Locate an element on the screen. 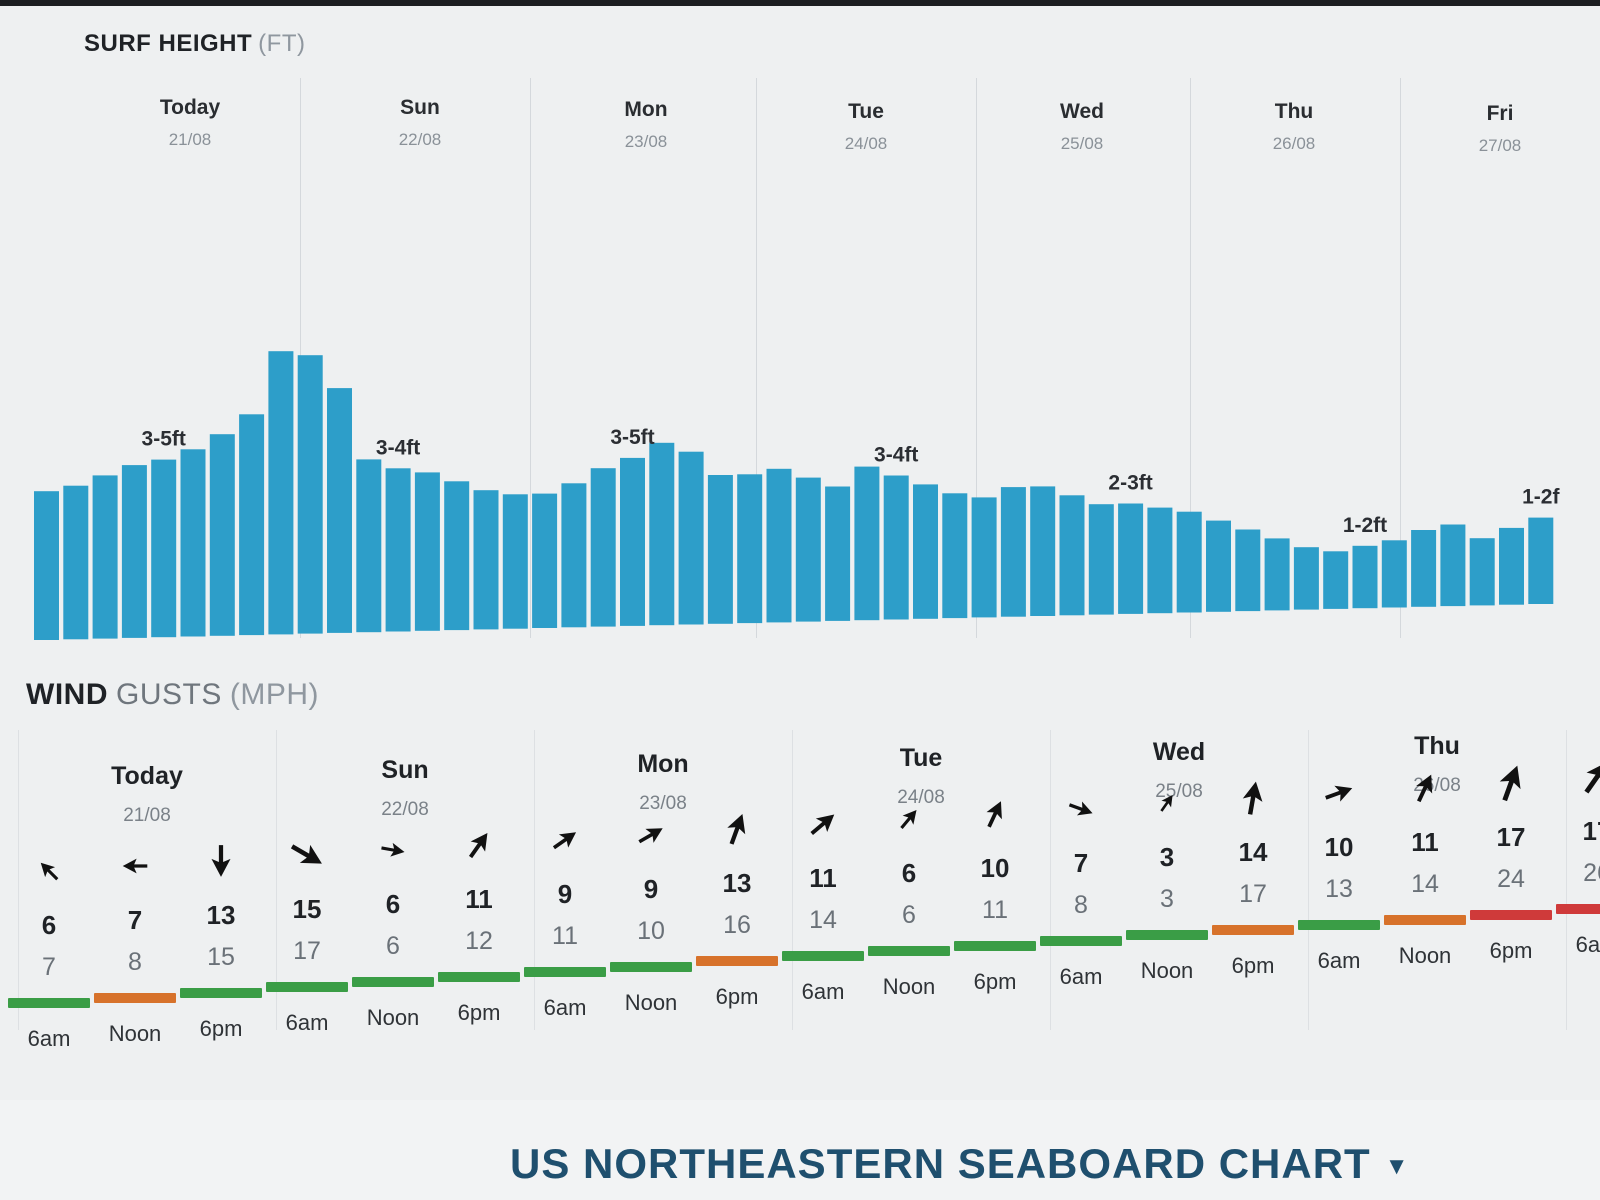  surf-day-mon: Mon 23/08 is located at coordinates (646, 125).